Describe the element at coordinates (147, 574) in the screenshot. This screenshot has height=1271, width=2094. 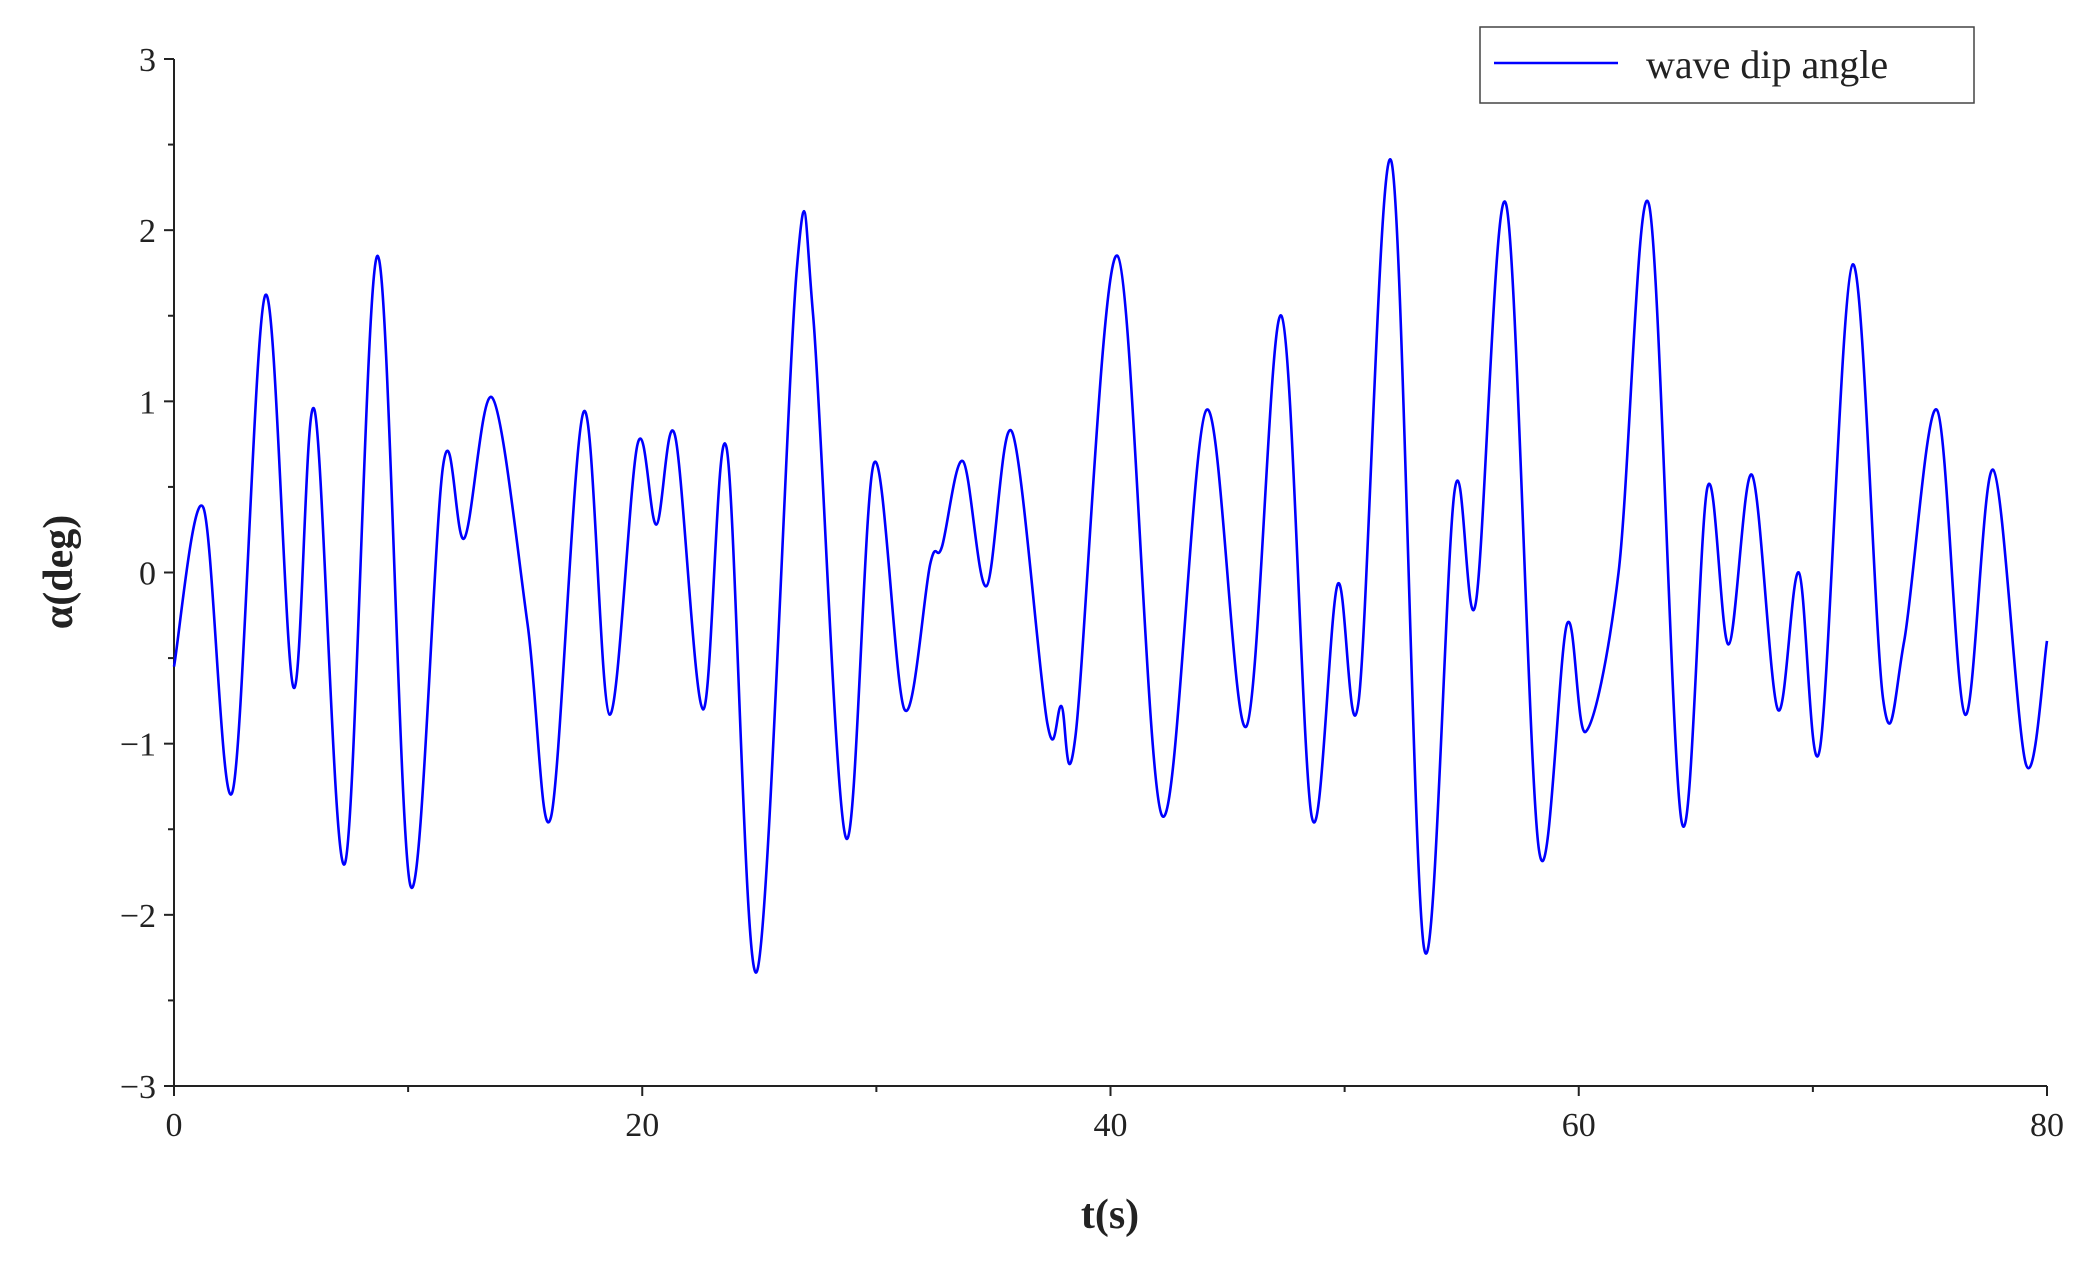
I see `y-tick-label: 0` at that location.